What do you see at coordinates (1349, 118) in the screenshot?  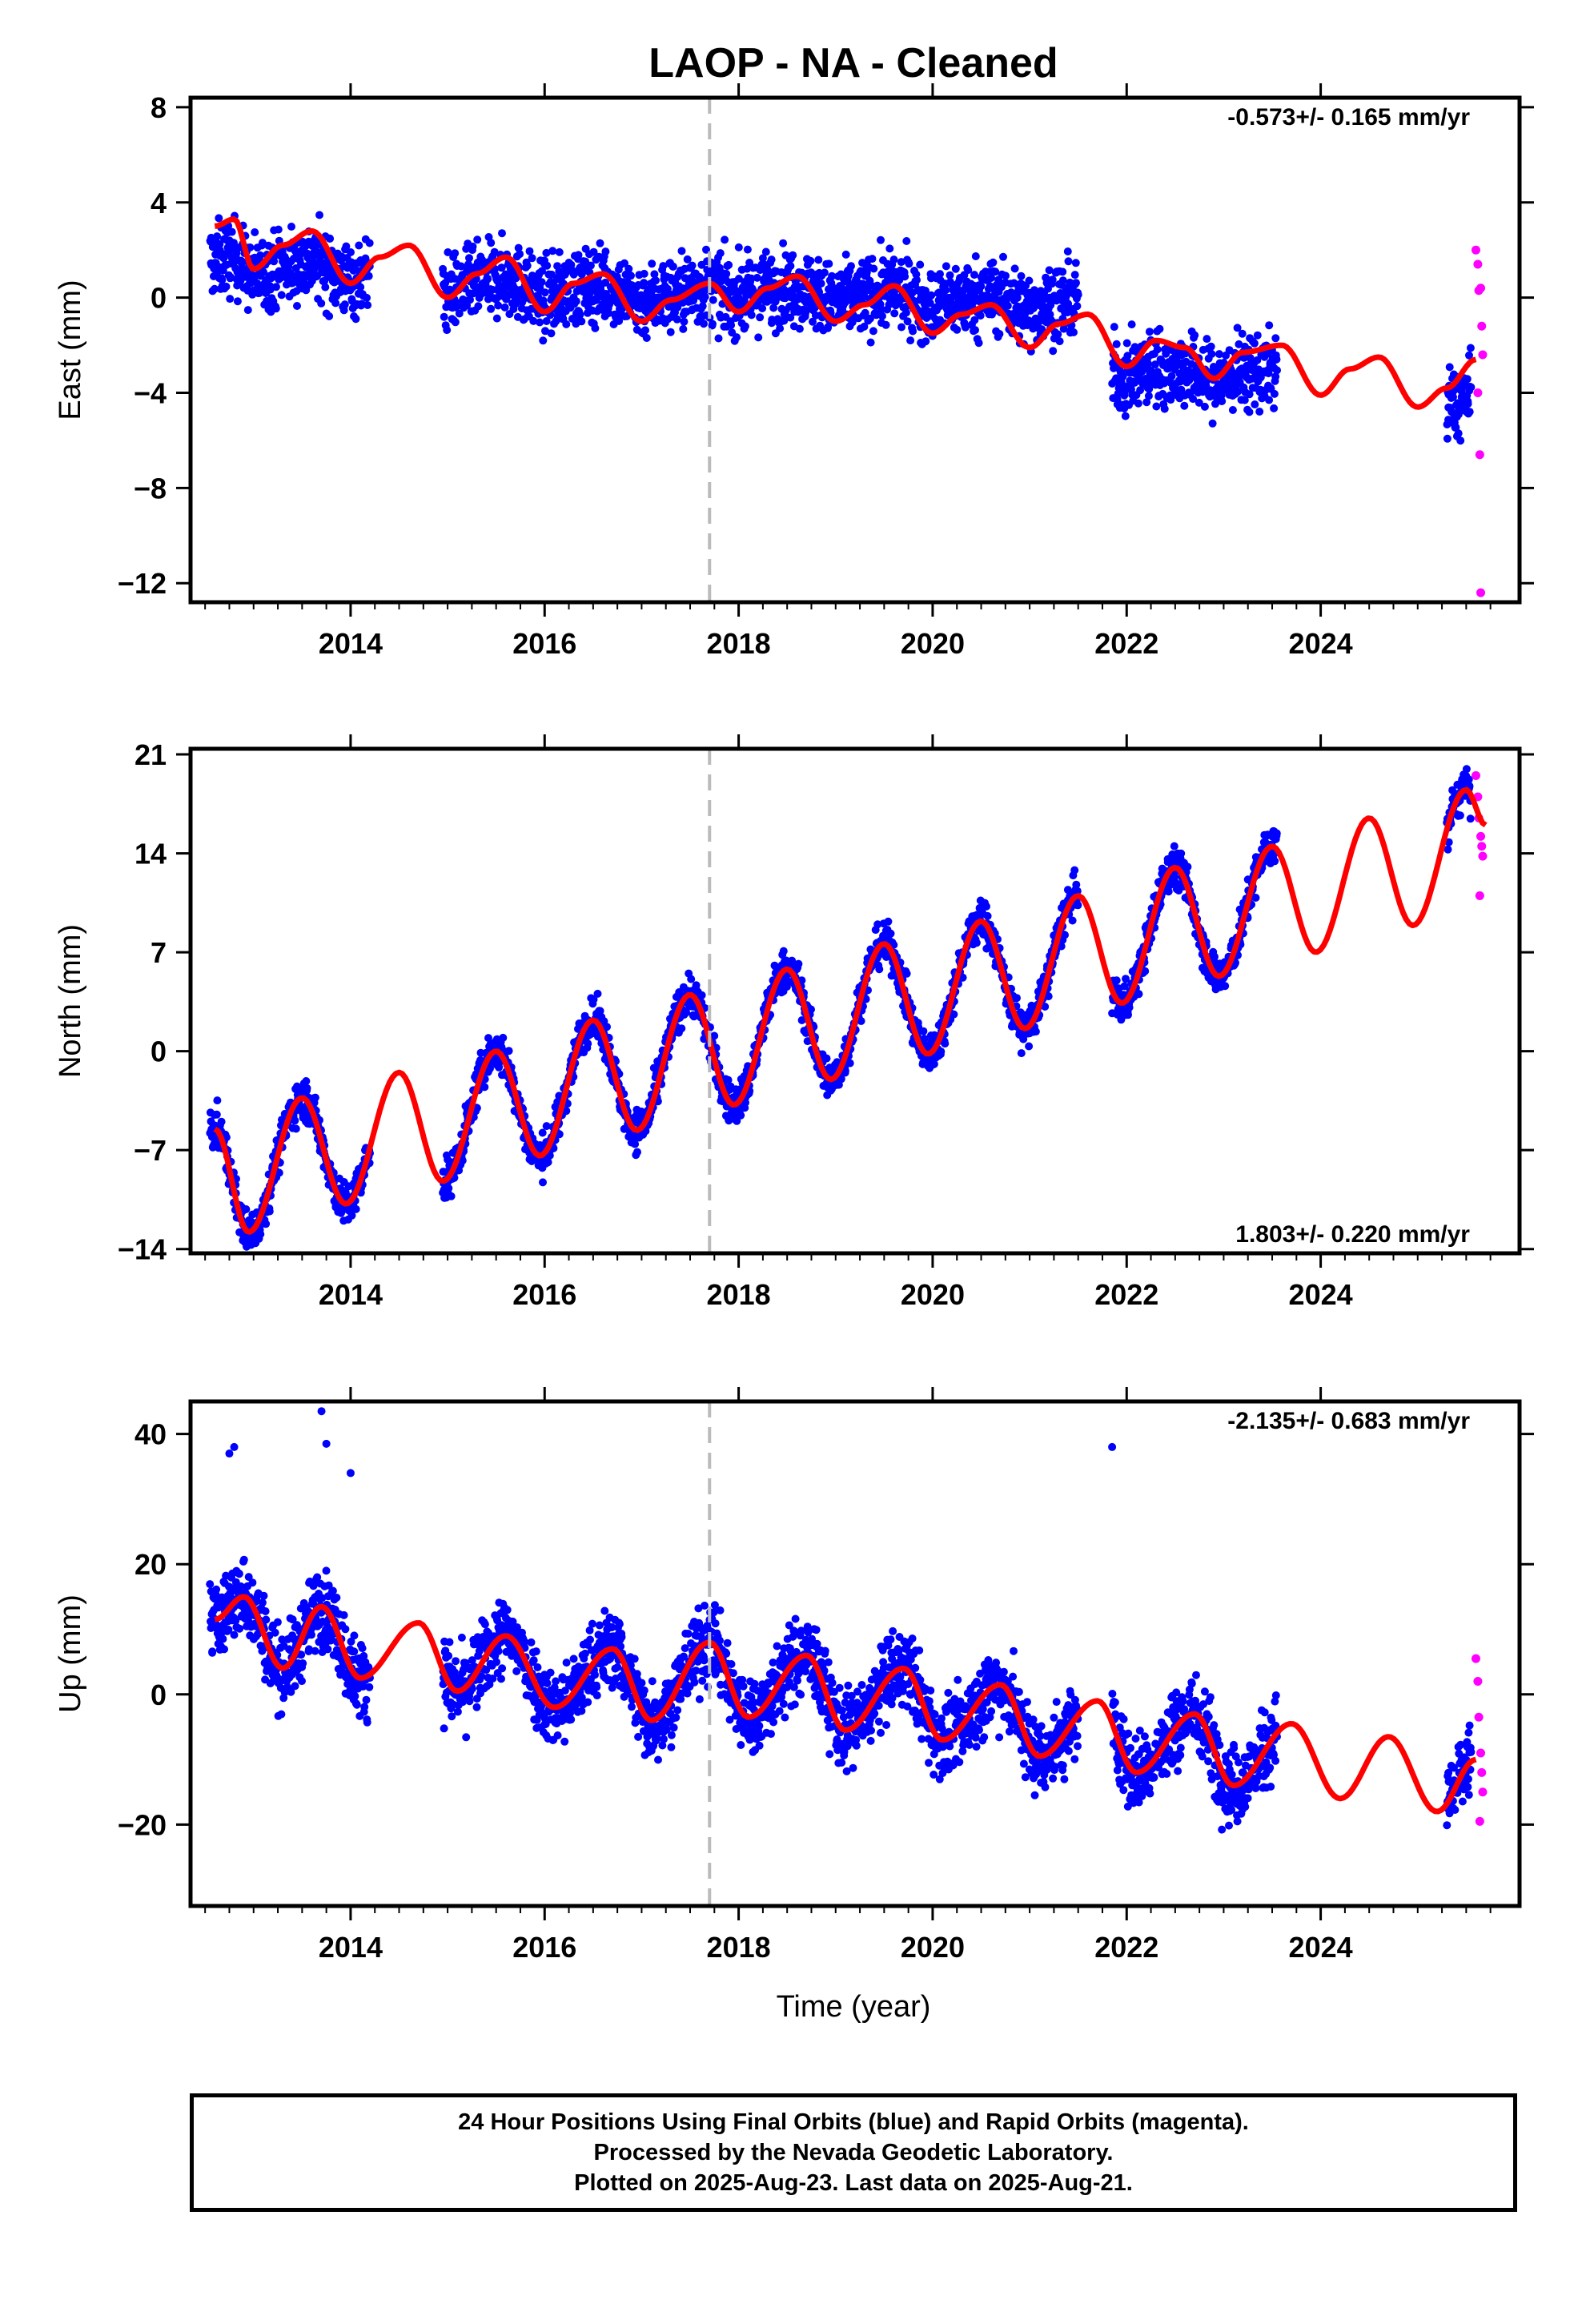 I see `rate-label: -0.573+/- 0.165 mm/yr` at bounding box center [1349, 118].